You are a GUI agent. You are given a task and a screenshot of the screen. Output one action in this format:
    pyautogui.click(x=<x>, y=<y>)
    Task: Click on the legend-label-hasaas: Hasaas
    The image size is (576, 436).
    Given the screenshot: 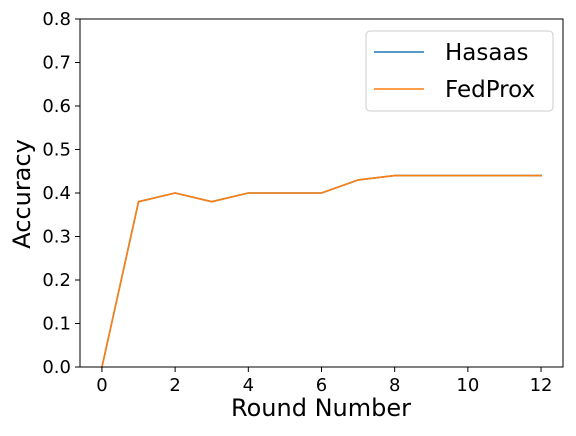 What is the action you would take?
    pyautogui.click(x=487, y=53)
    